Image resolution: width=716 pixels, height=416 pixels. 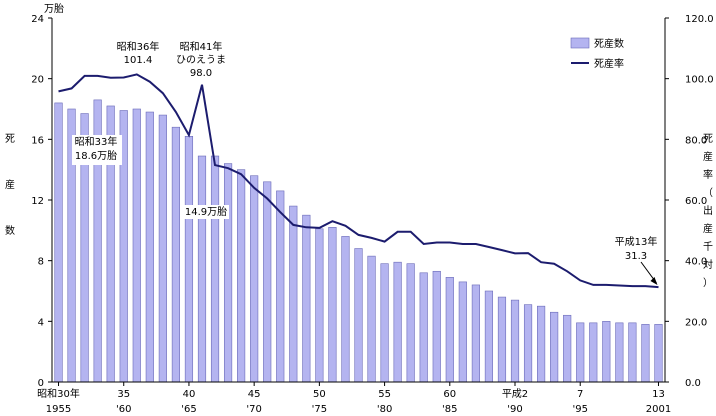 I want to click on legend-swatch-bar, so click(x=580, y=43).